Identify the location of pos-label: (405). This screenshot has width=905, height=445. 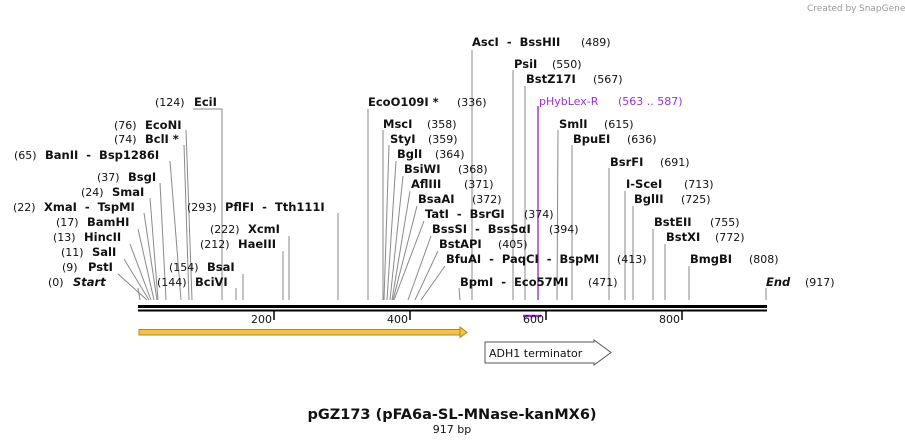
(513, 244).